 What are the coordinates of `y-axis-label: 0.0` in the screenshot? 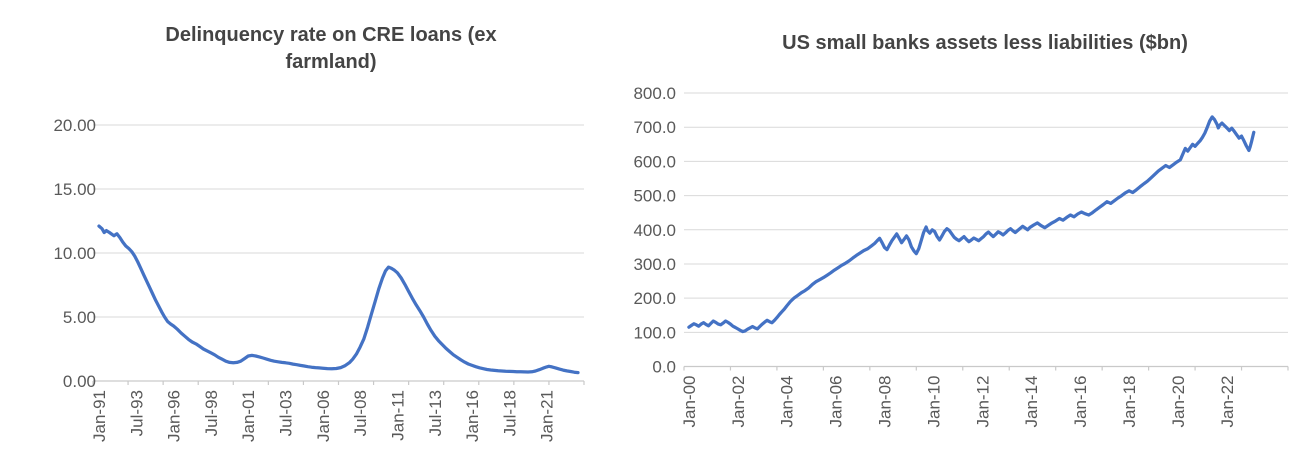 It's located at (664, 367).